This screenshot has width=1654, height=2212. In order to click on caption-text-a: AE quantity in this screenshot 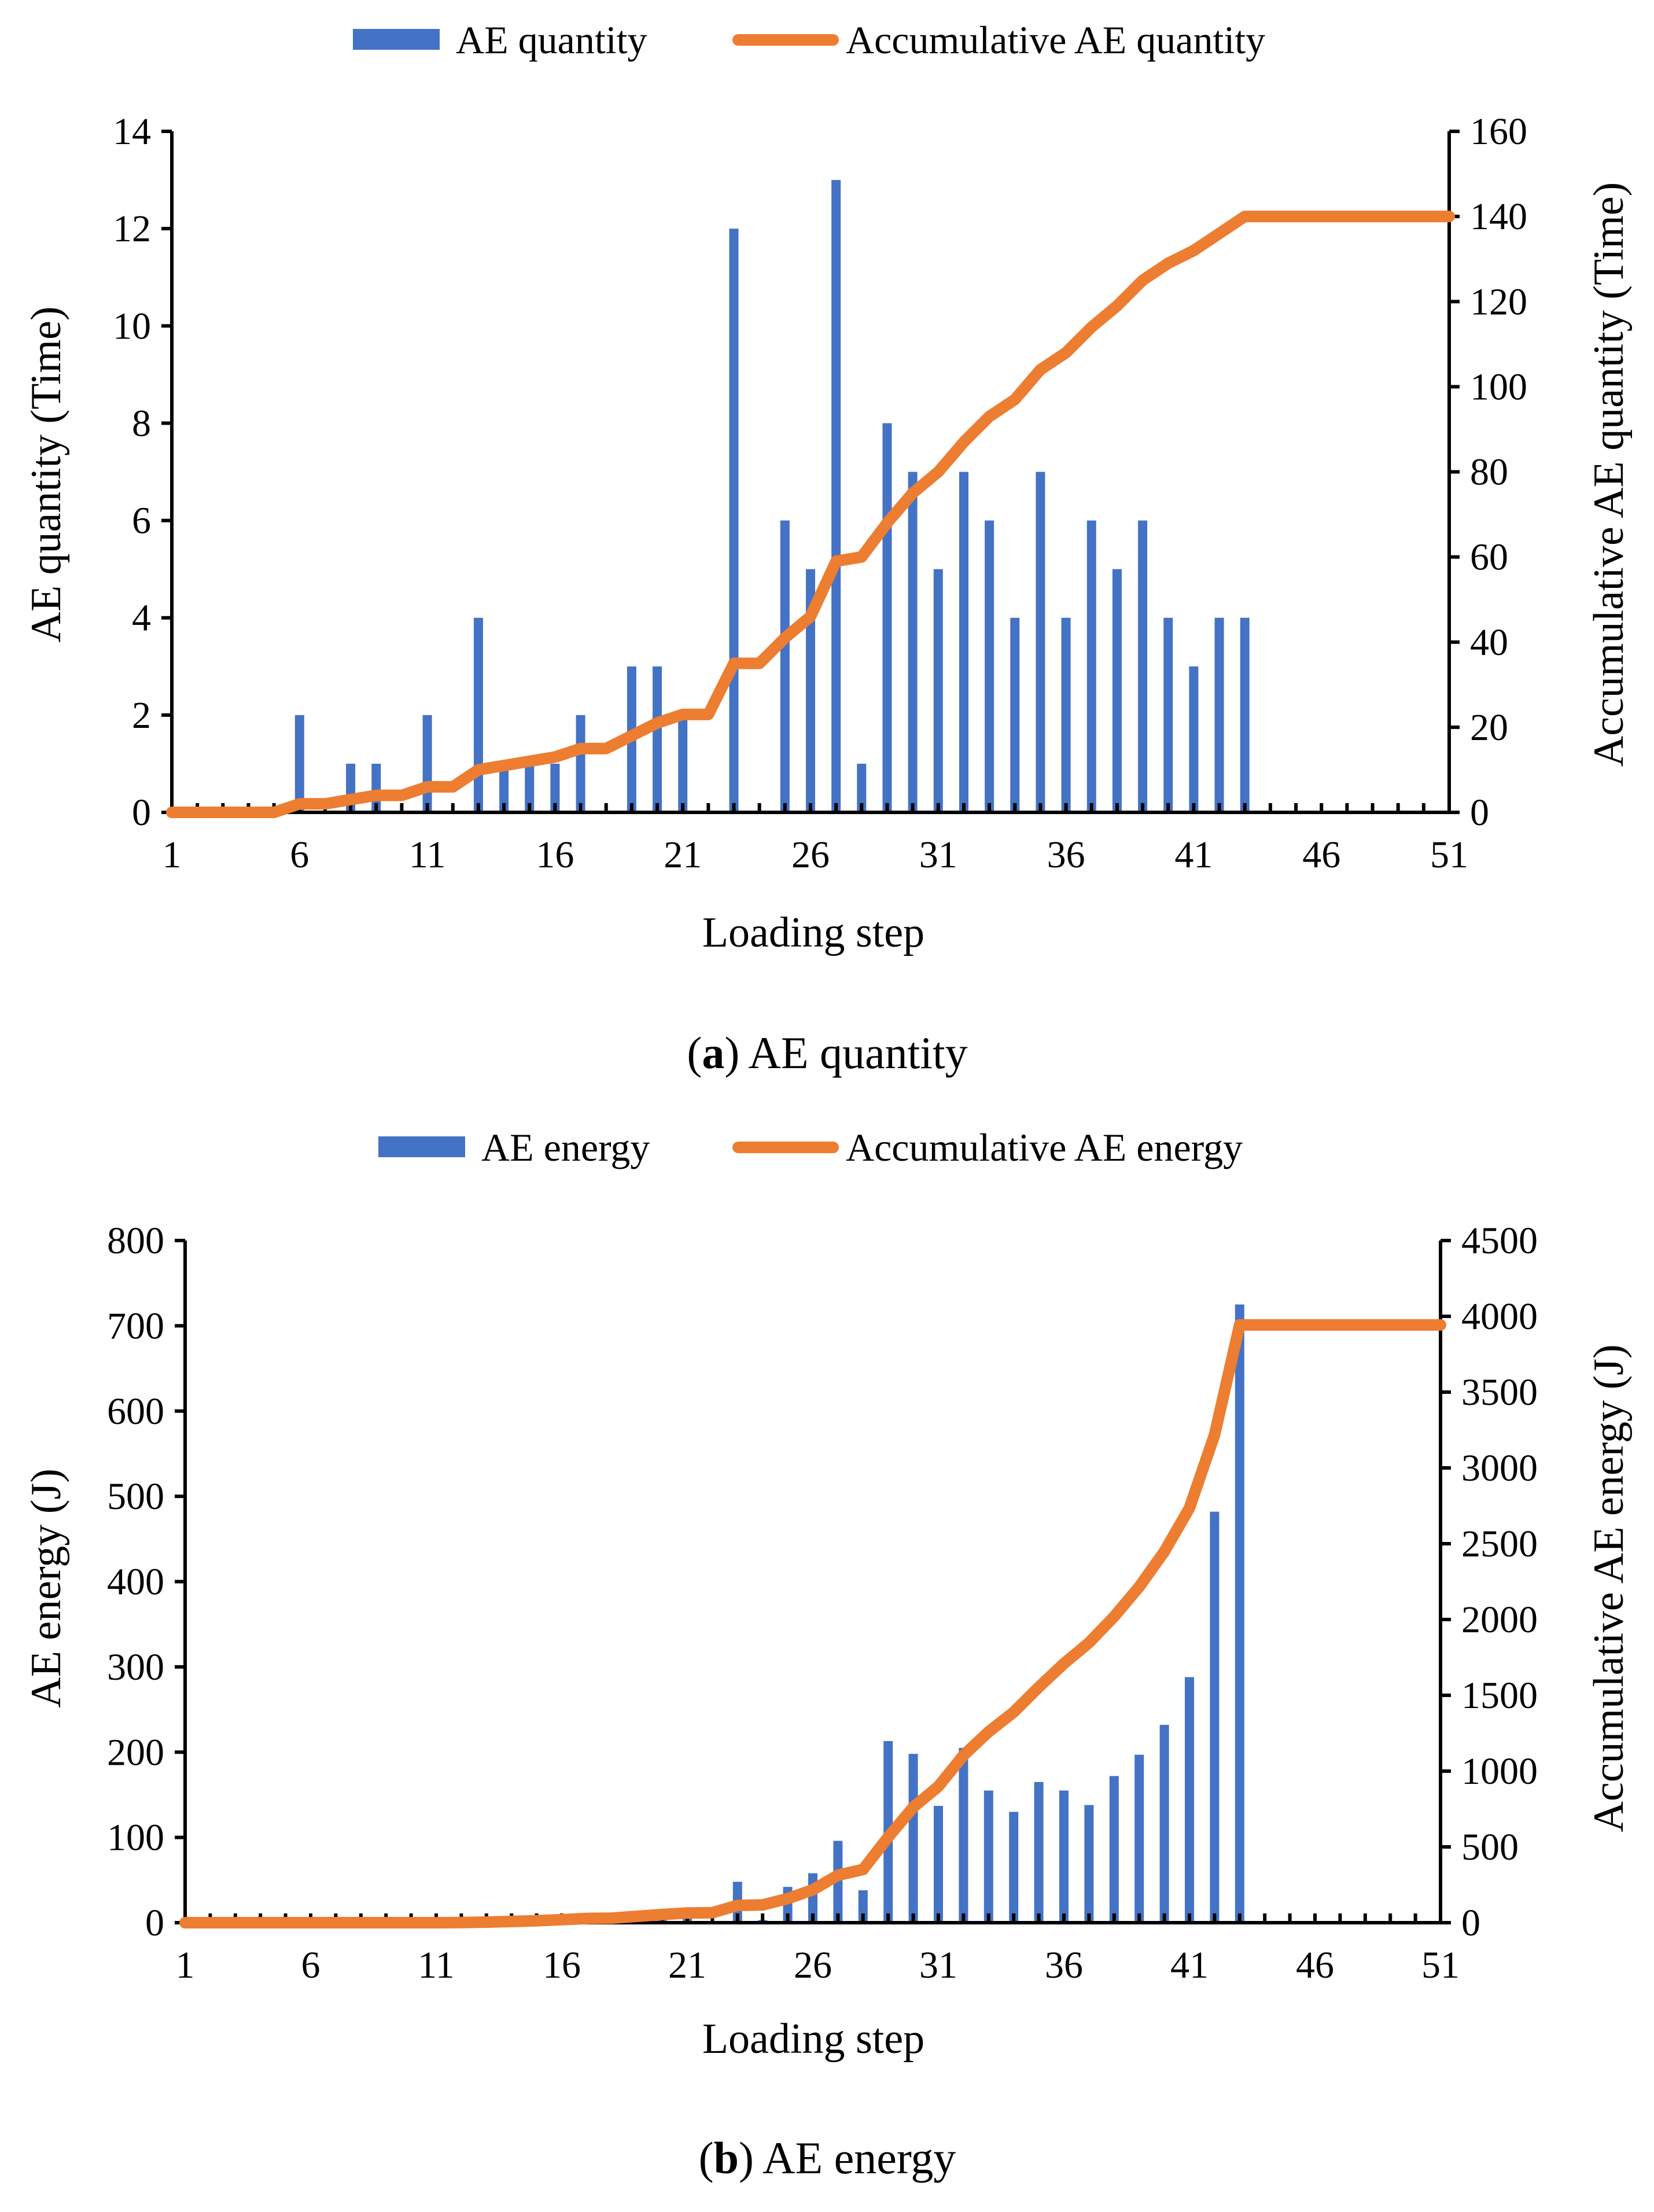, I will do `click(853, 1053)`.